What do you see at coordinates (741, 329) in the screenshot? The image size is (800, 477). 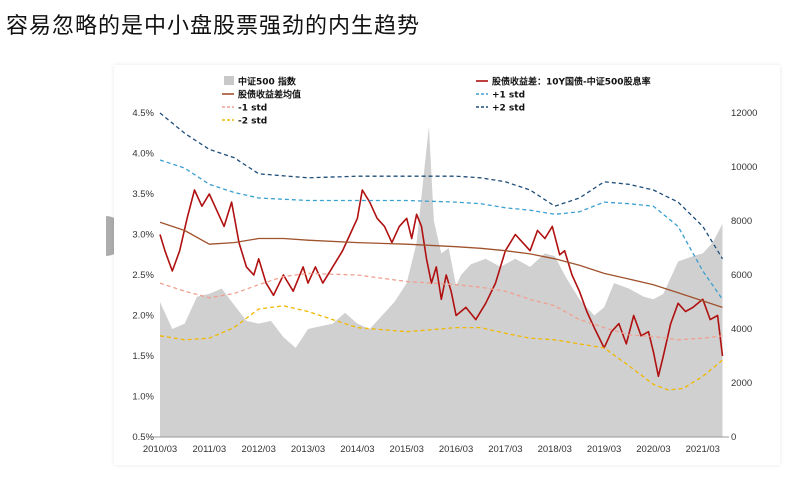 I see `y-right-tick-label: 4000` at bounding box center [741, 329].